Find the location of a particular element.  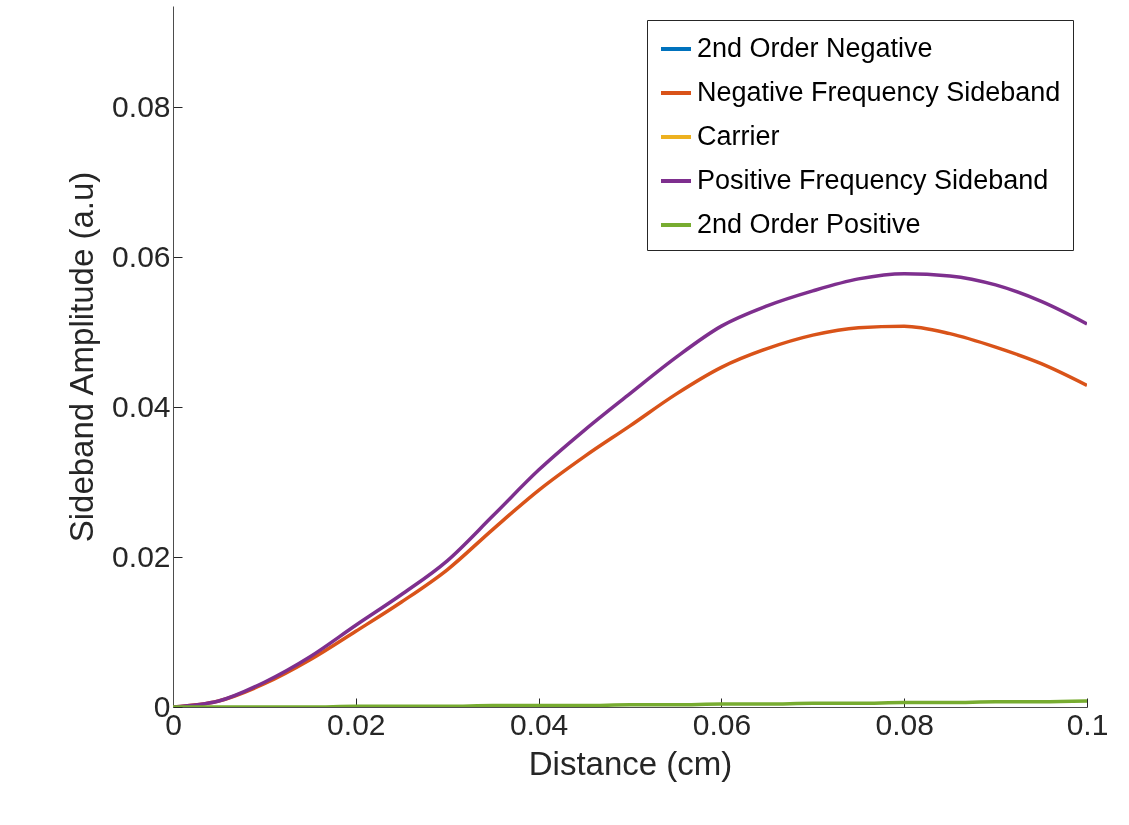

x-tick-label: 0.1 is located at coordinates (1087, 724).